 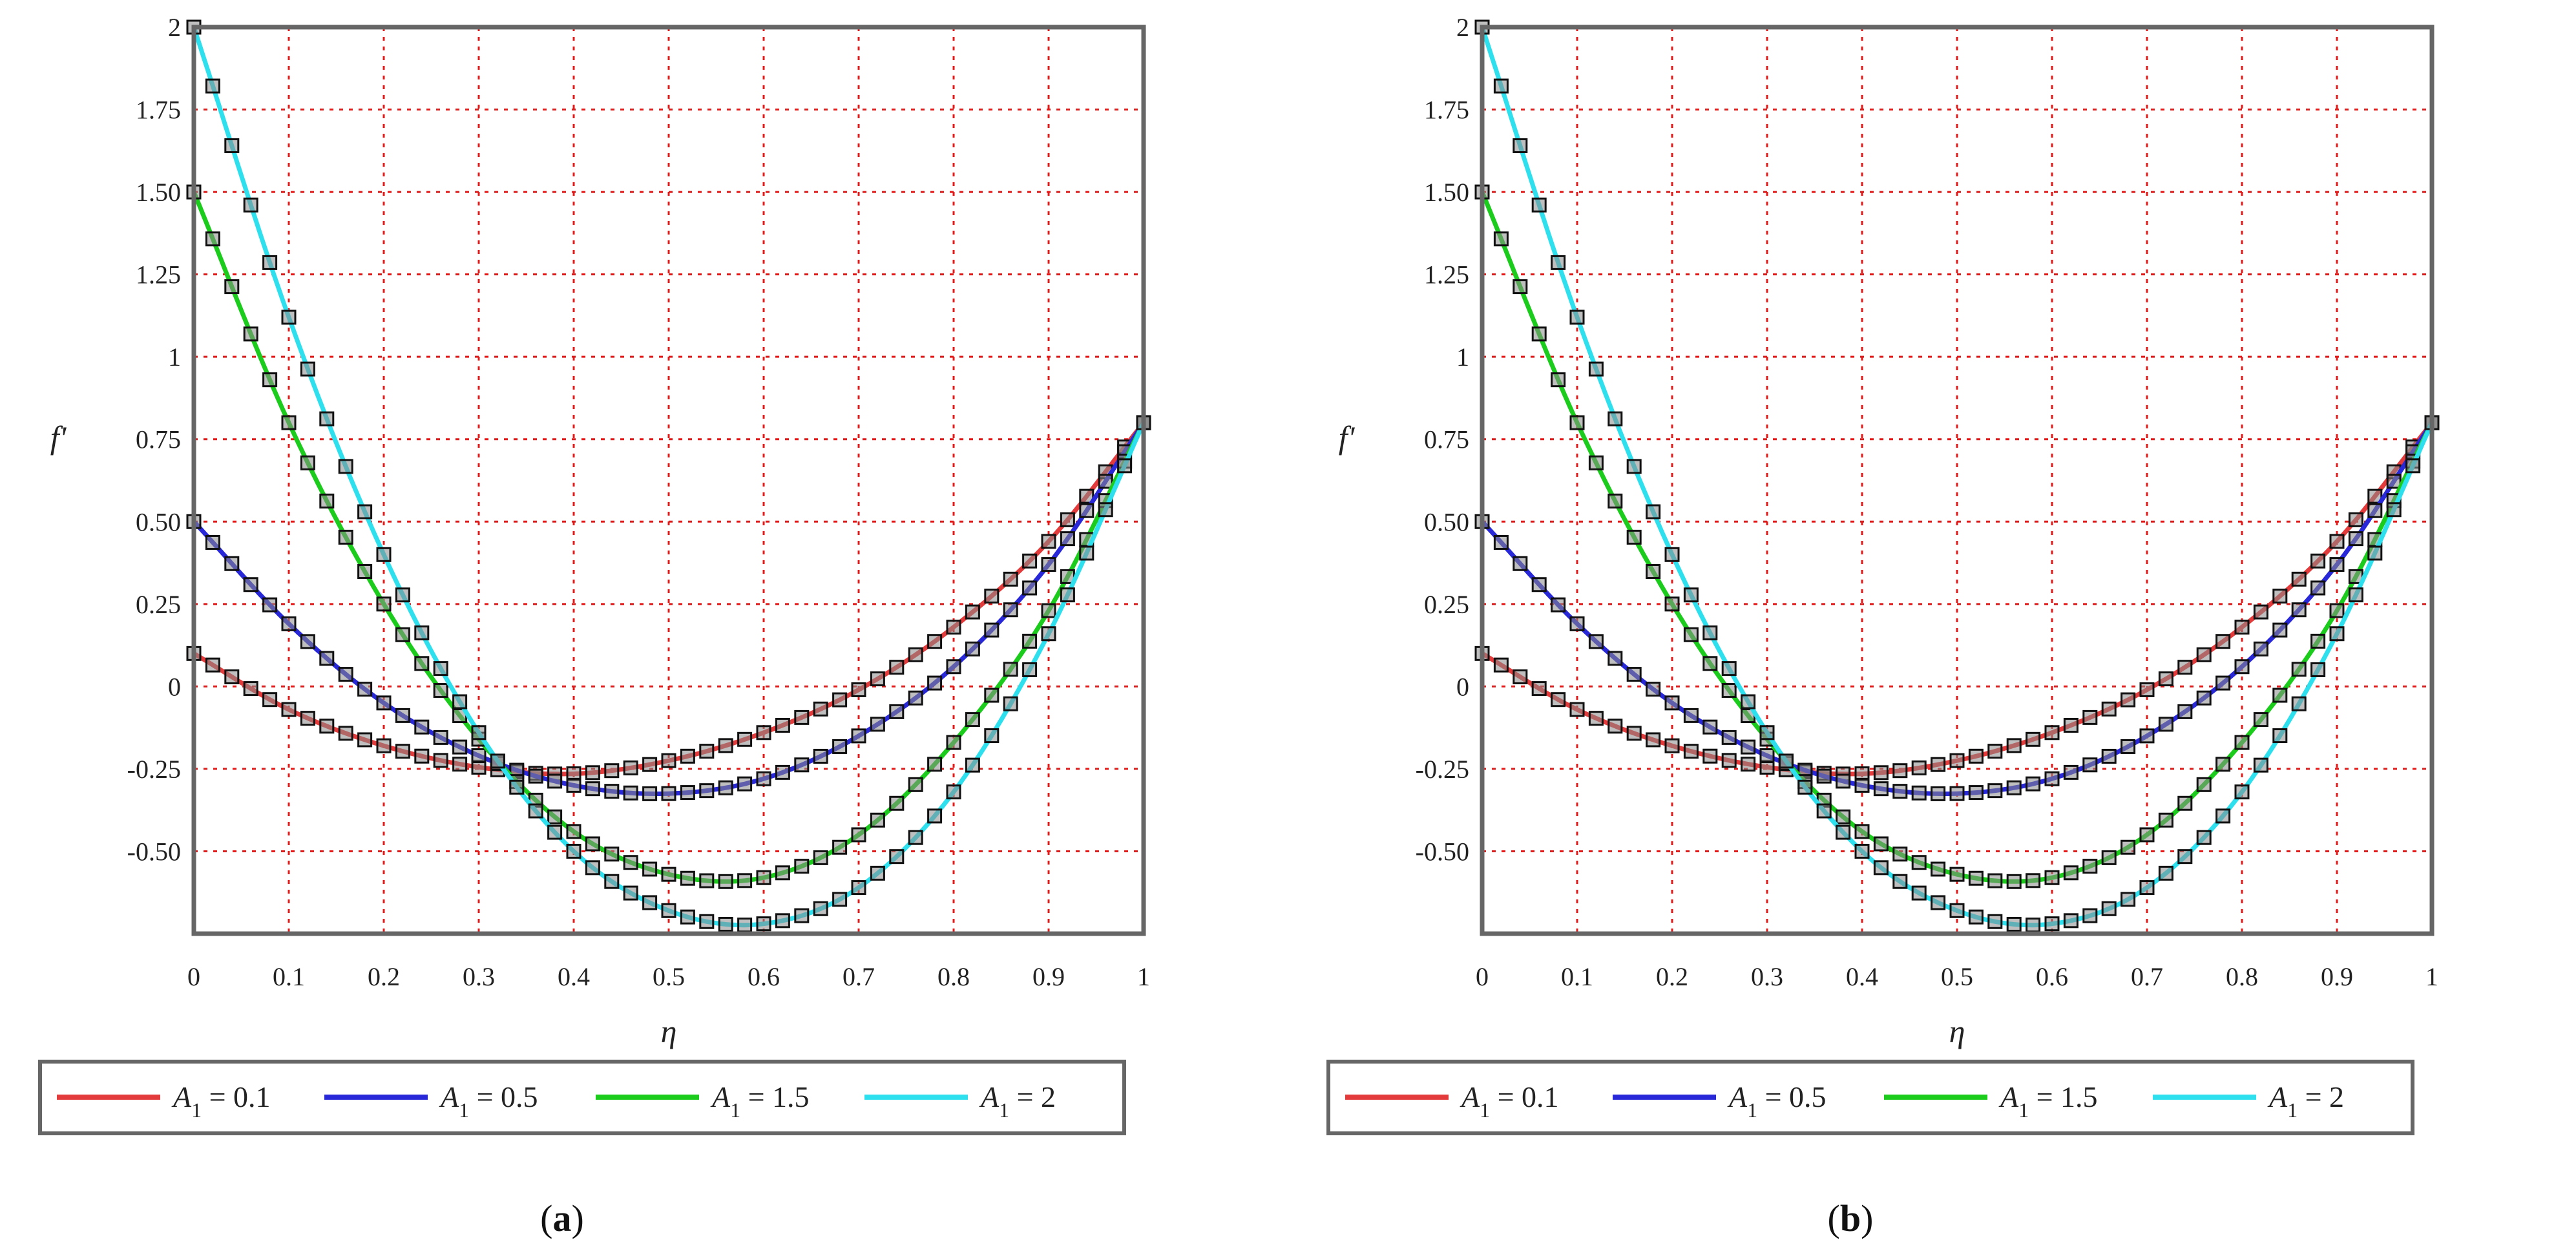 I want to click on y-tick-label: 0.25, so click(x=1446, y=604).